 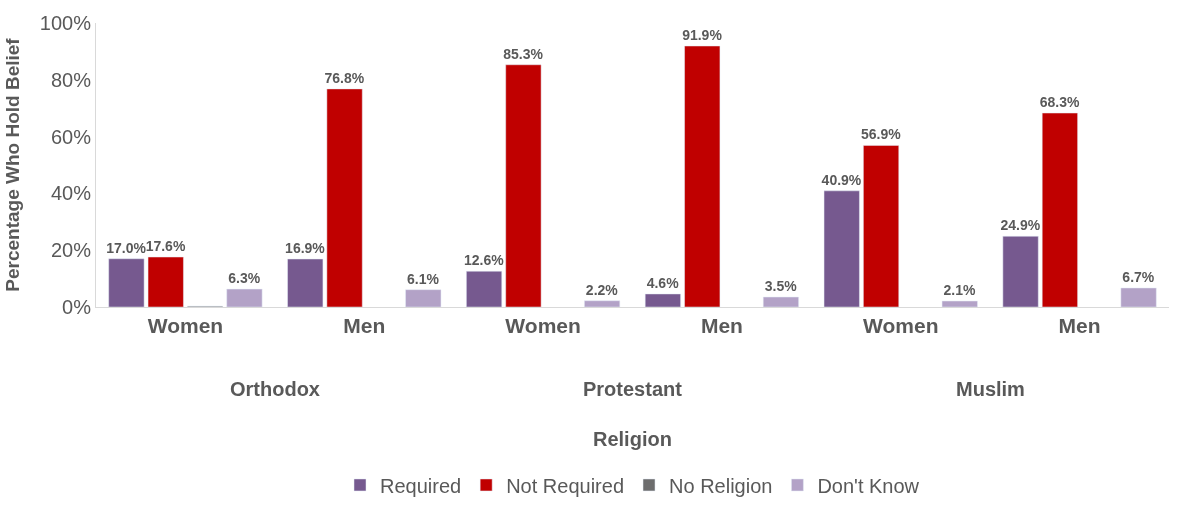 I want to click on data-label: 6.7%, so click(x=1138, y=276).